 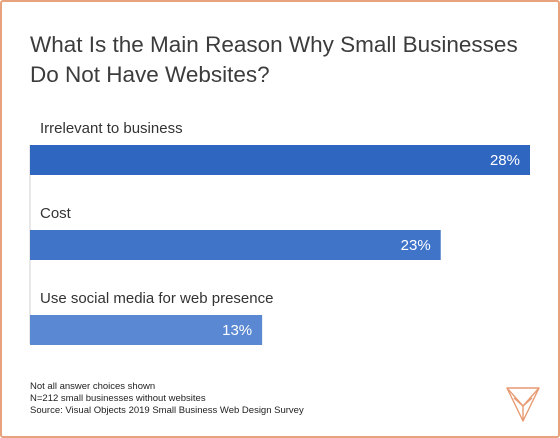 I want to click on value-label: 23%, so click(x=416, y=245).